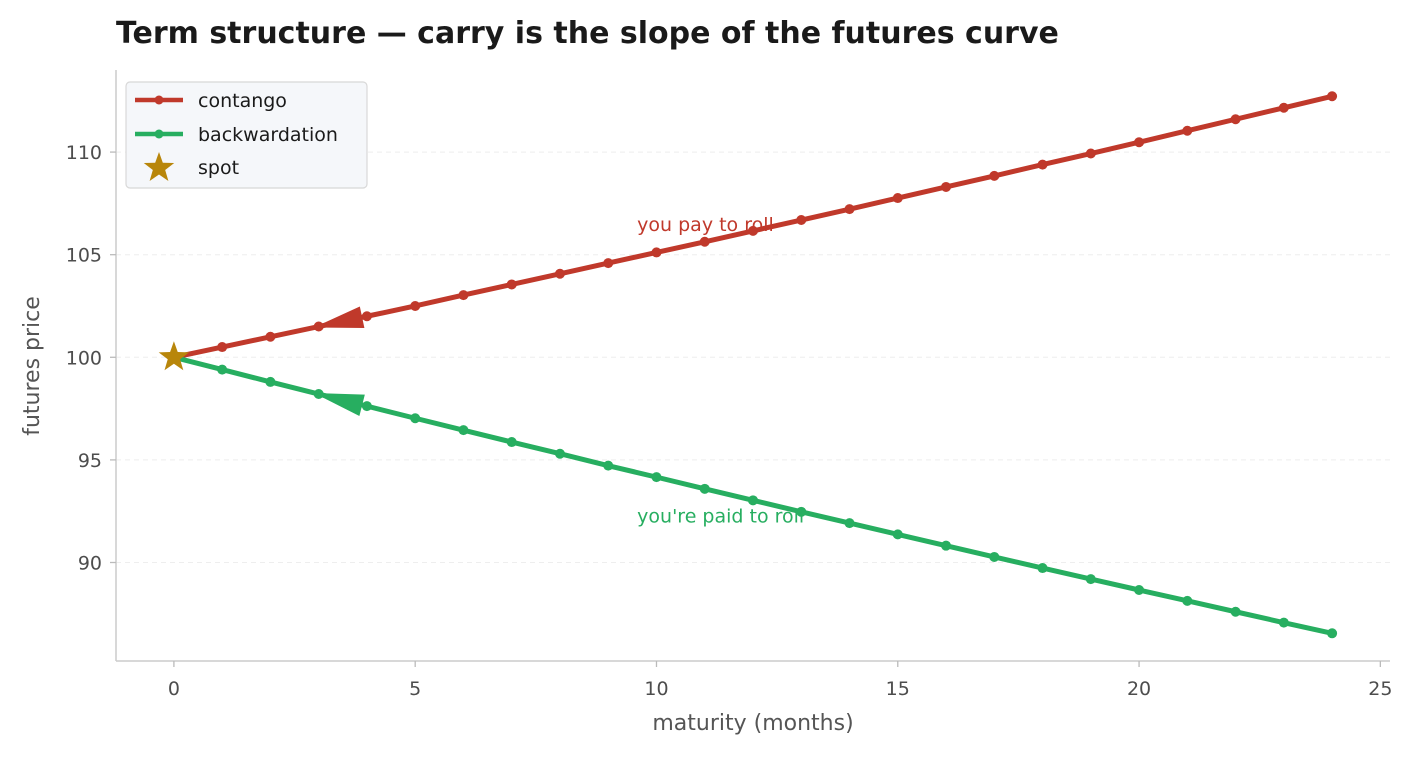  What do you see at coordinates (90, 564) in the screenshot?
I see `y-tick-label-90: 90` at bounding box center [90, 564].